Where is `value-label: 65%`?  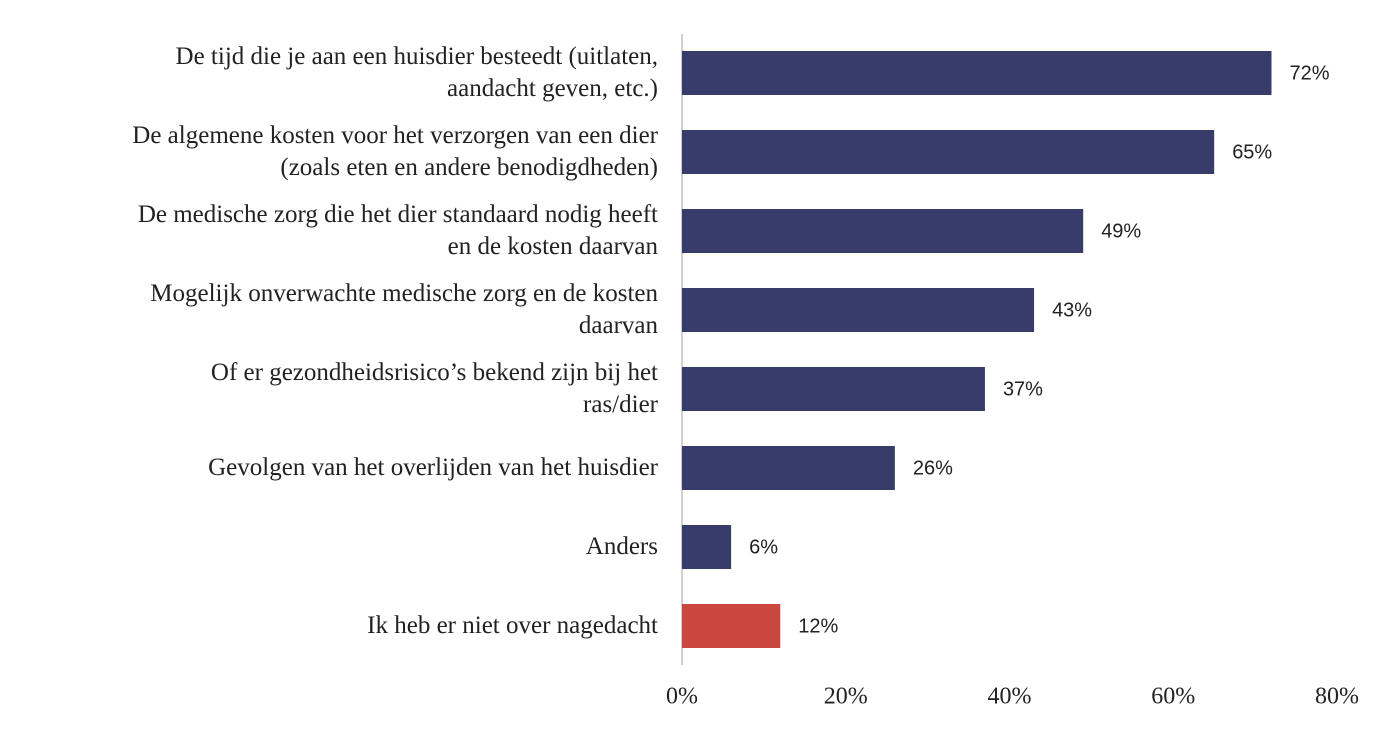 value-label: 65% is located at coordinates (1252, 152).